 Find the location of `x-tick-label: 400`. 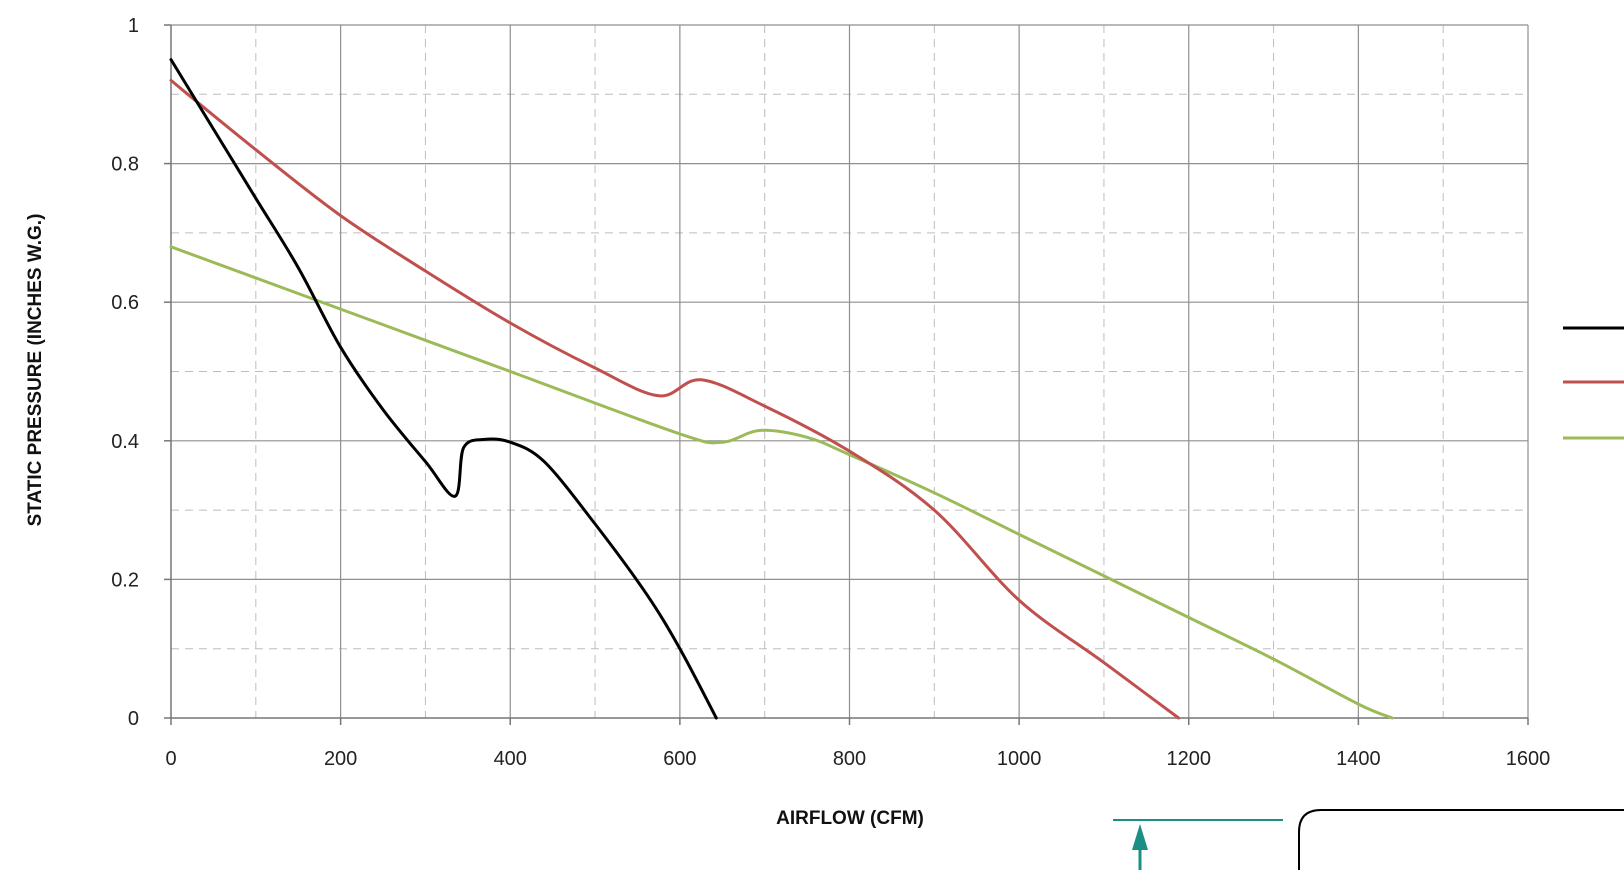

x-tick-label: 400 is located at coordinates (510, 759).